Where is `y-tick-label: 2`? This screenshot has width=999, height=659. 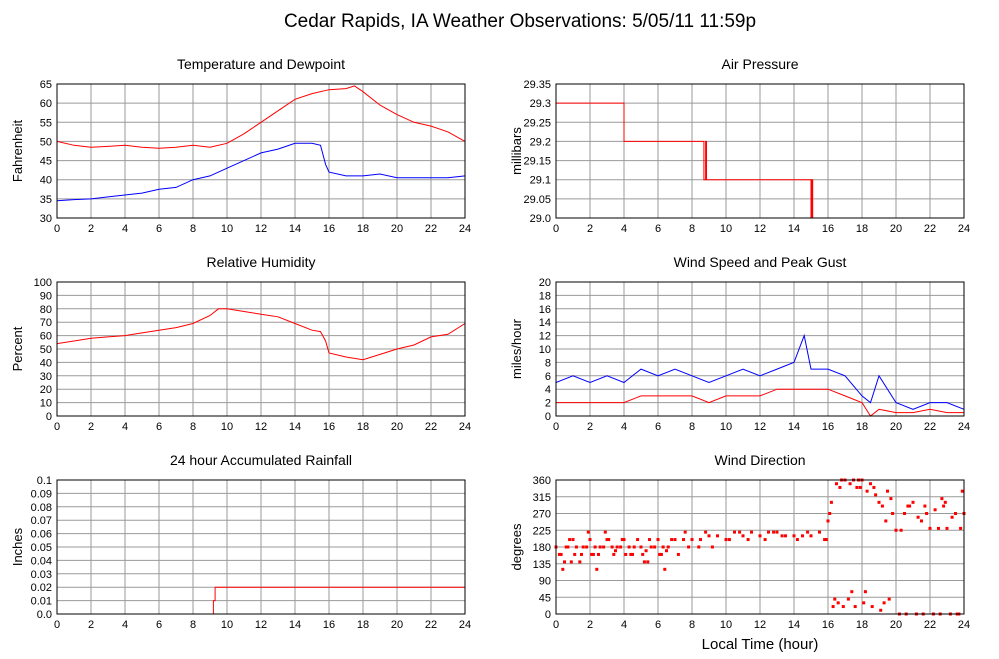
y-tick-label: 2 is located at coordinates (548, 404).